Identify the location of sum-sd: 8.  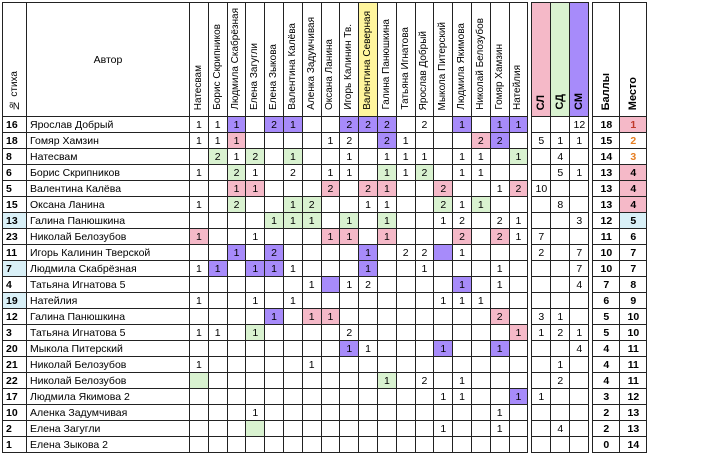
(560, 204).